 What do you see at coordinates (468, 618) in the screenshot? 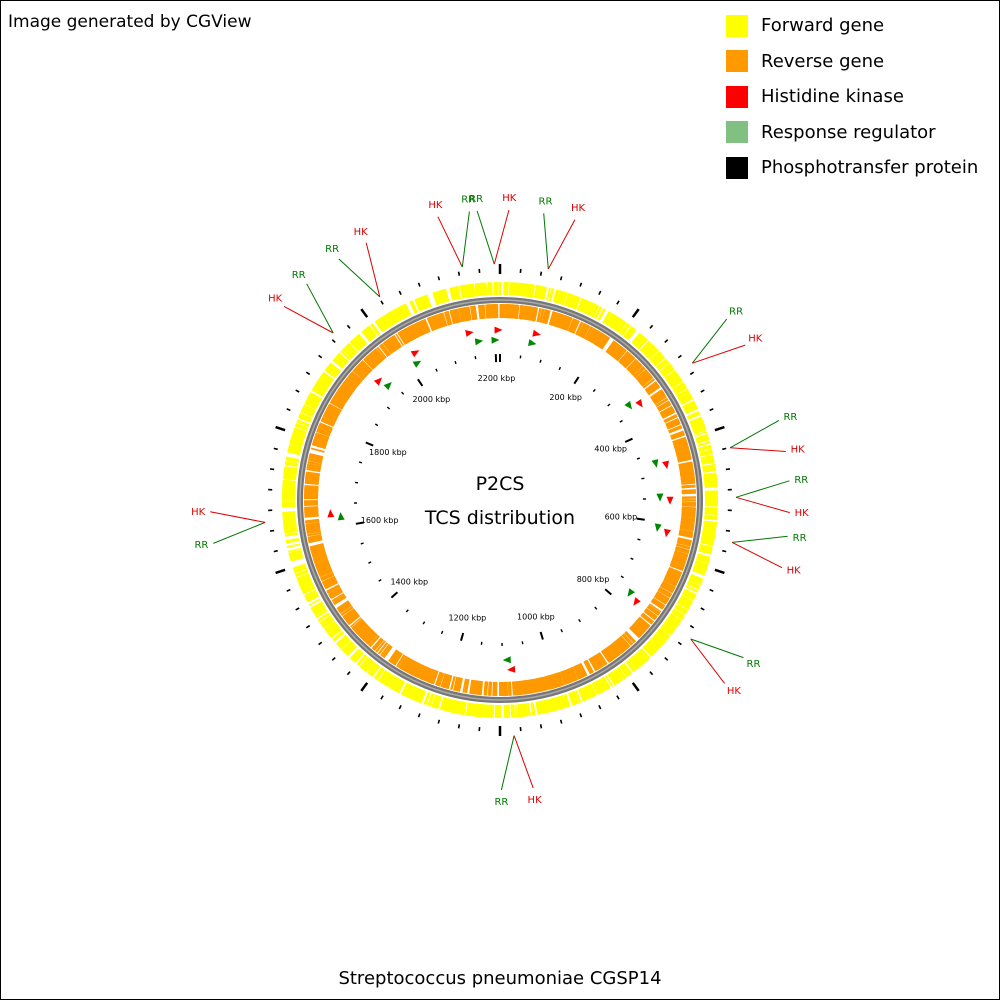
I see `kbp-label-1200: 1200 kbp` at bounding box center [468, 618].